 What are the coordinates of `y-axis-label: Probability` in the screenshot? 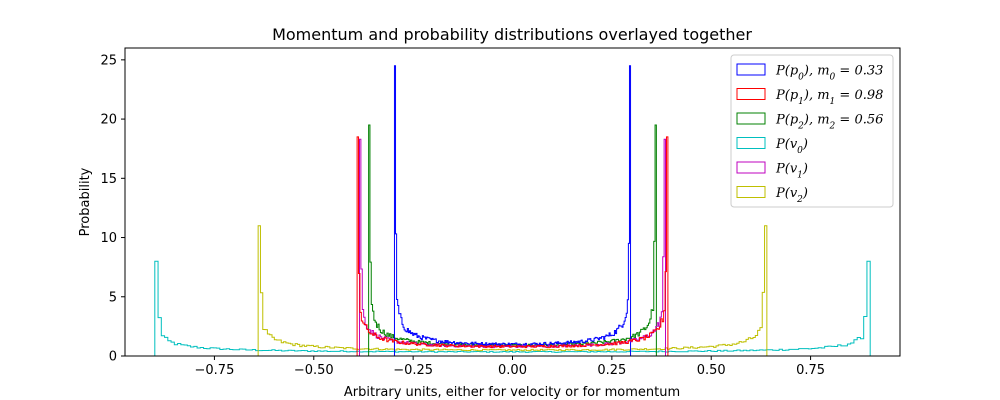 It's located at (85, 201).